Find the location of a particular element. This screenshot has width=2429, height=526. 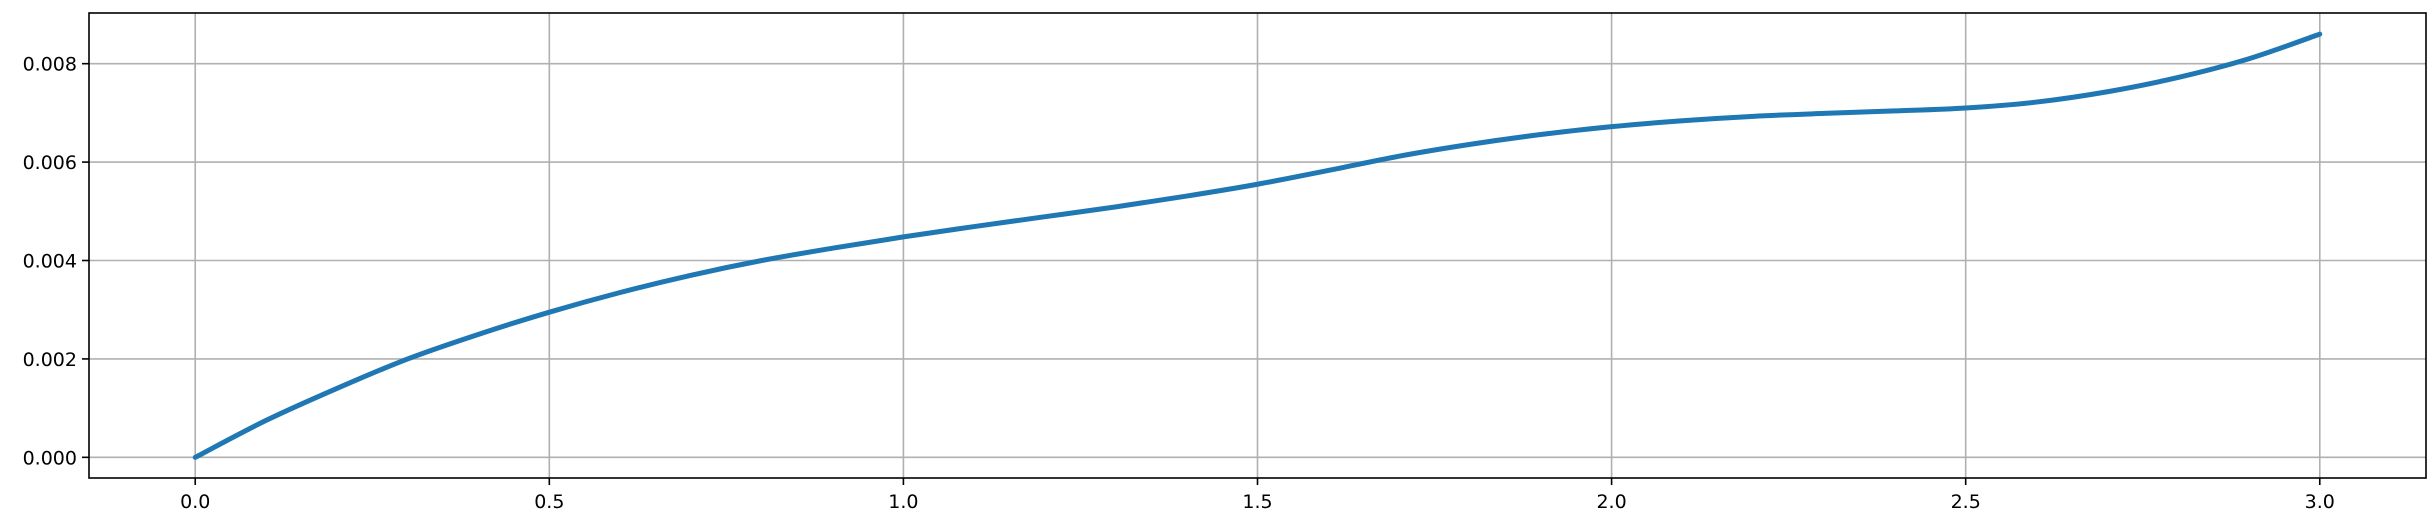

y-tick-label: 0.008 is located at coordinates (50, 65).